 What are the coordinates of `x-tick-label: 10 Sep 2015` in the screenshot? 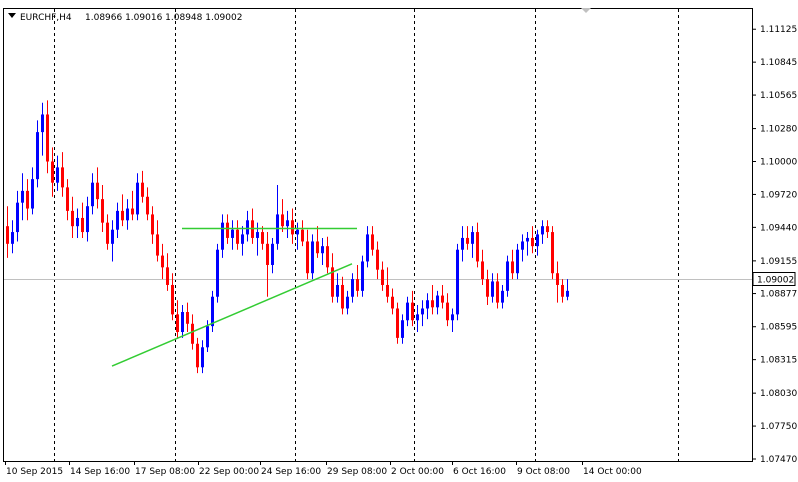 It's located at (34, 472).